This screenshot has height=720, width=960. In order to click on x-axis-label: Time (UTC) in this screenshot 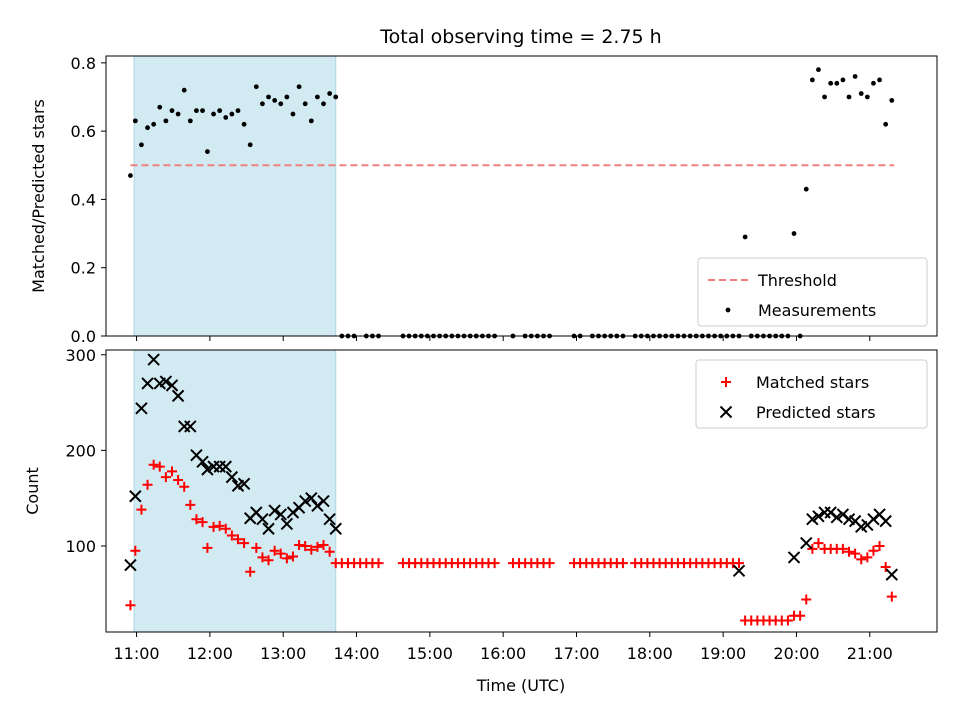, I will do `click(520, 685)`.